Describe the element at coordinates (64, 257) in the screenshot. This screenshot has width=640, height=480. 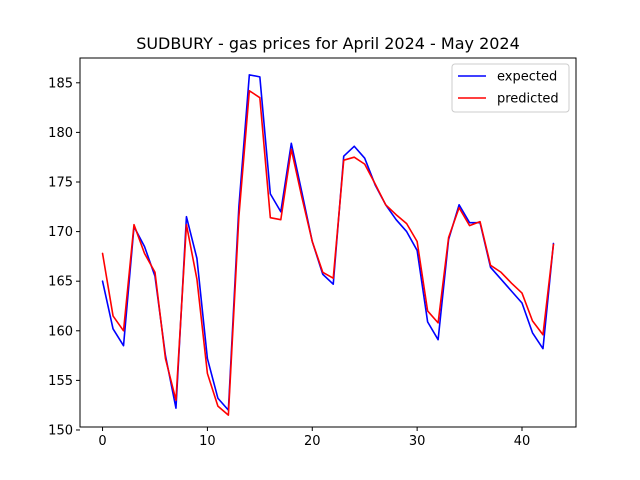
I see `y-axis: 150 155 160 165 170 175 180 185` at that location.